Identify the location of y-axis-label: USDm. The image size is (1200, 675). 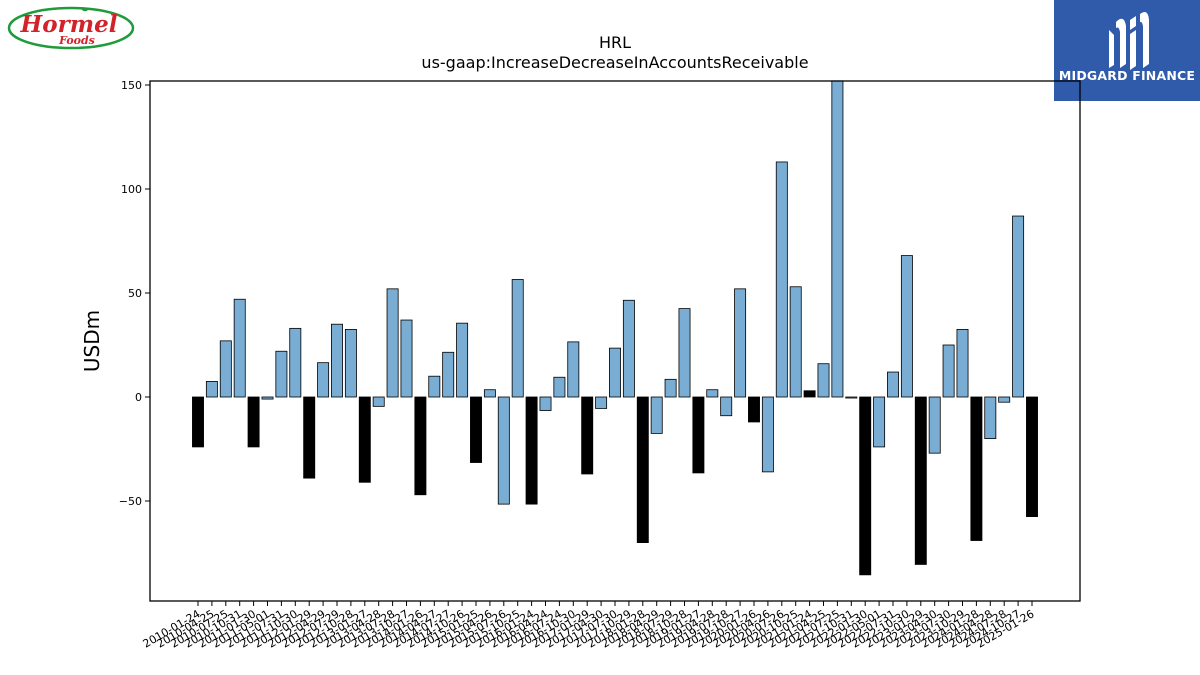
(92, 341).